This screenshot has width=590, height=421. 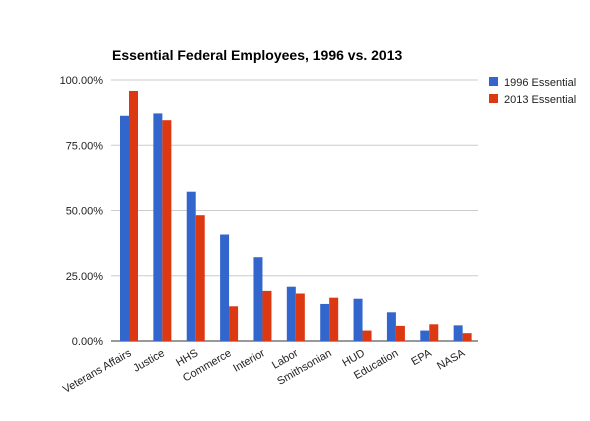 What do you see at coordinates (97, 371) in the screenshot?
I see `x-tick-label: Veterans Affairs` at bounding box center [97, 371].